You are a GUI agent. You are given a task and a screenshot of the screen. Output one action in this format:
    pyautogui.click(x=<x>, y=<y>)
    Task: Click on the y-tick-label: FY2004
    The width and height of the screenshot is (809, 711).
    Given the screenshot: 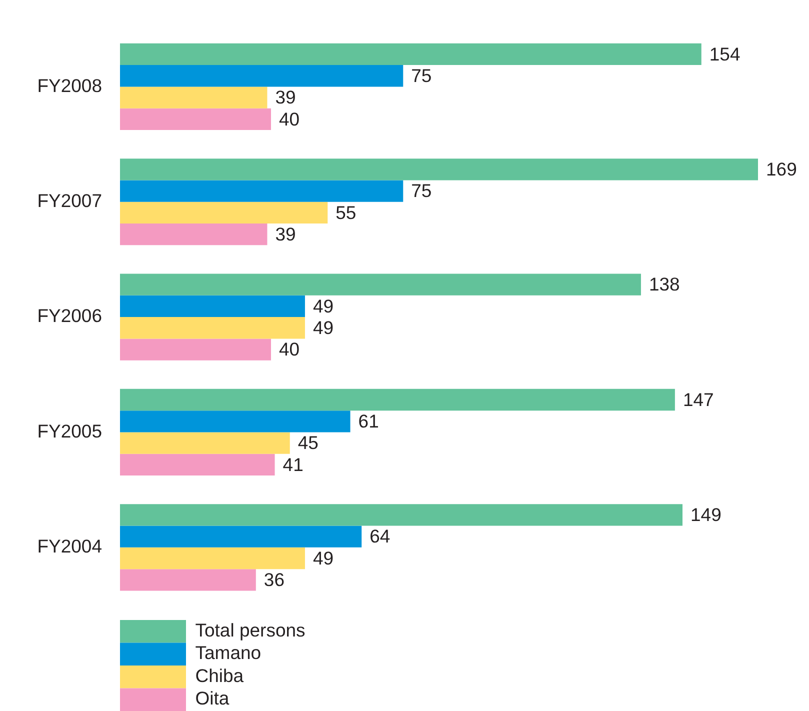 What is the action you would take?
    pyautogui.click(x=69, y=546)
    